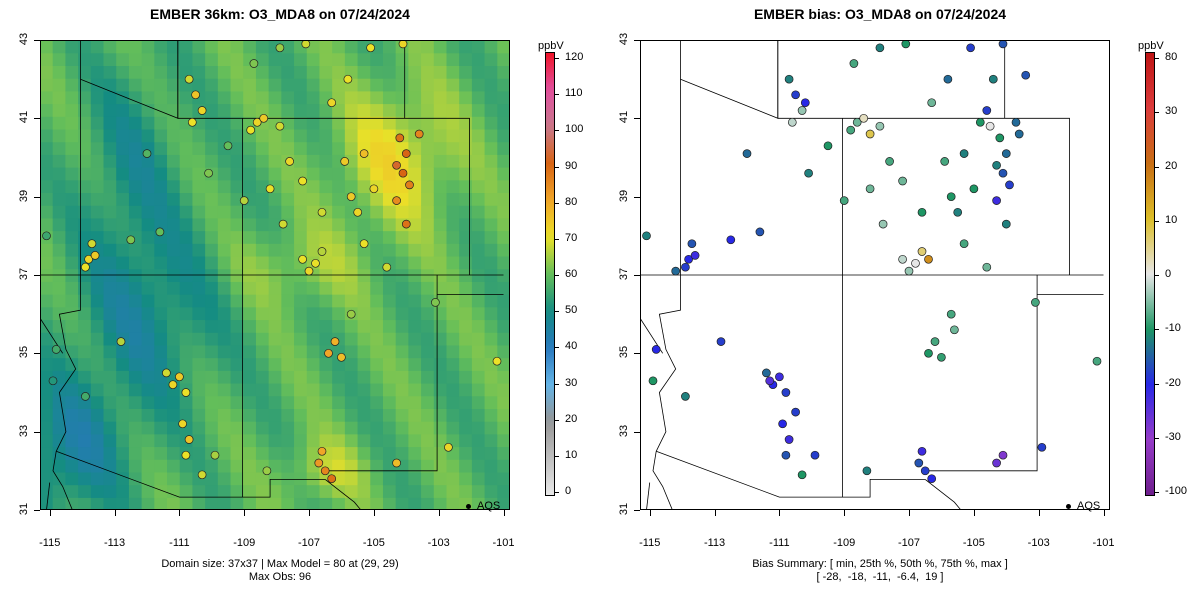  What do you see at coordinates (356, 196) in the screenshot?
I see `state-boundary-line` at bounding box center [356, 196].